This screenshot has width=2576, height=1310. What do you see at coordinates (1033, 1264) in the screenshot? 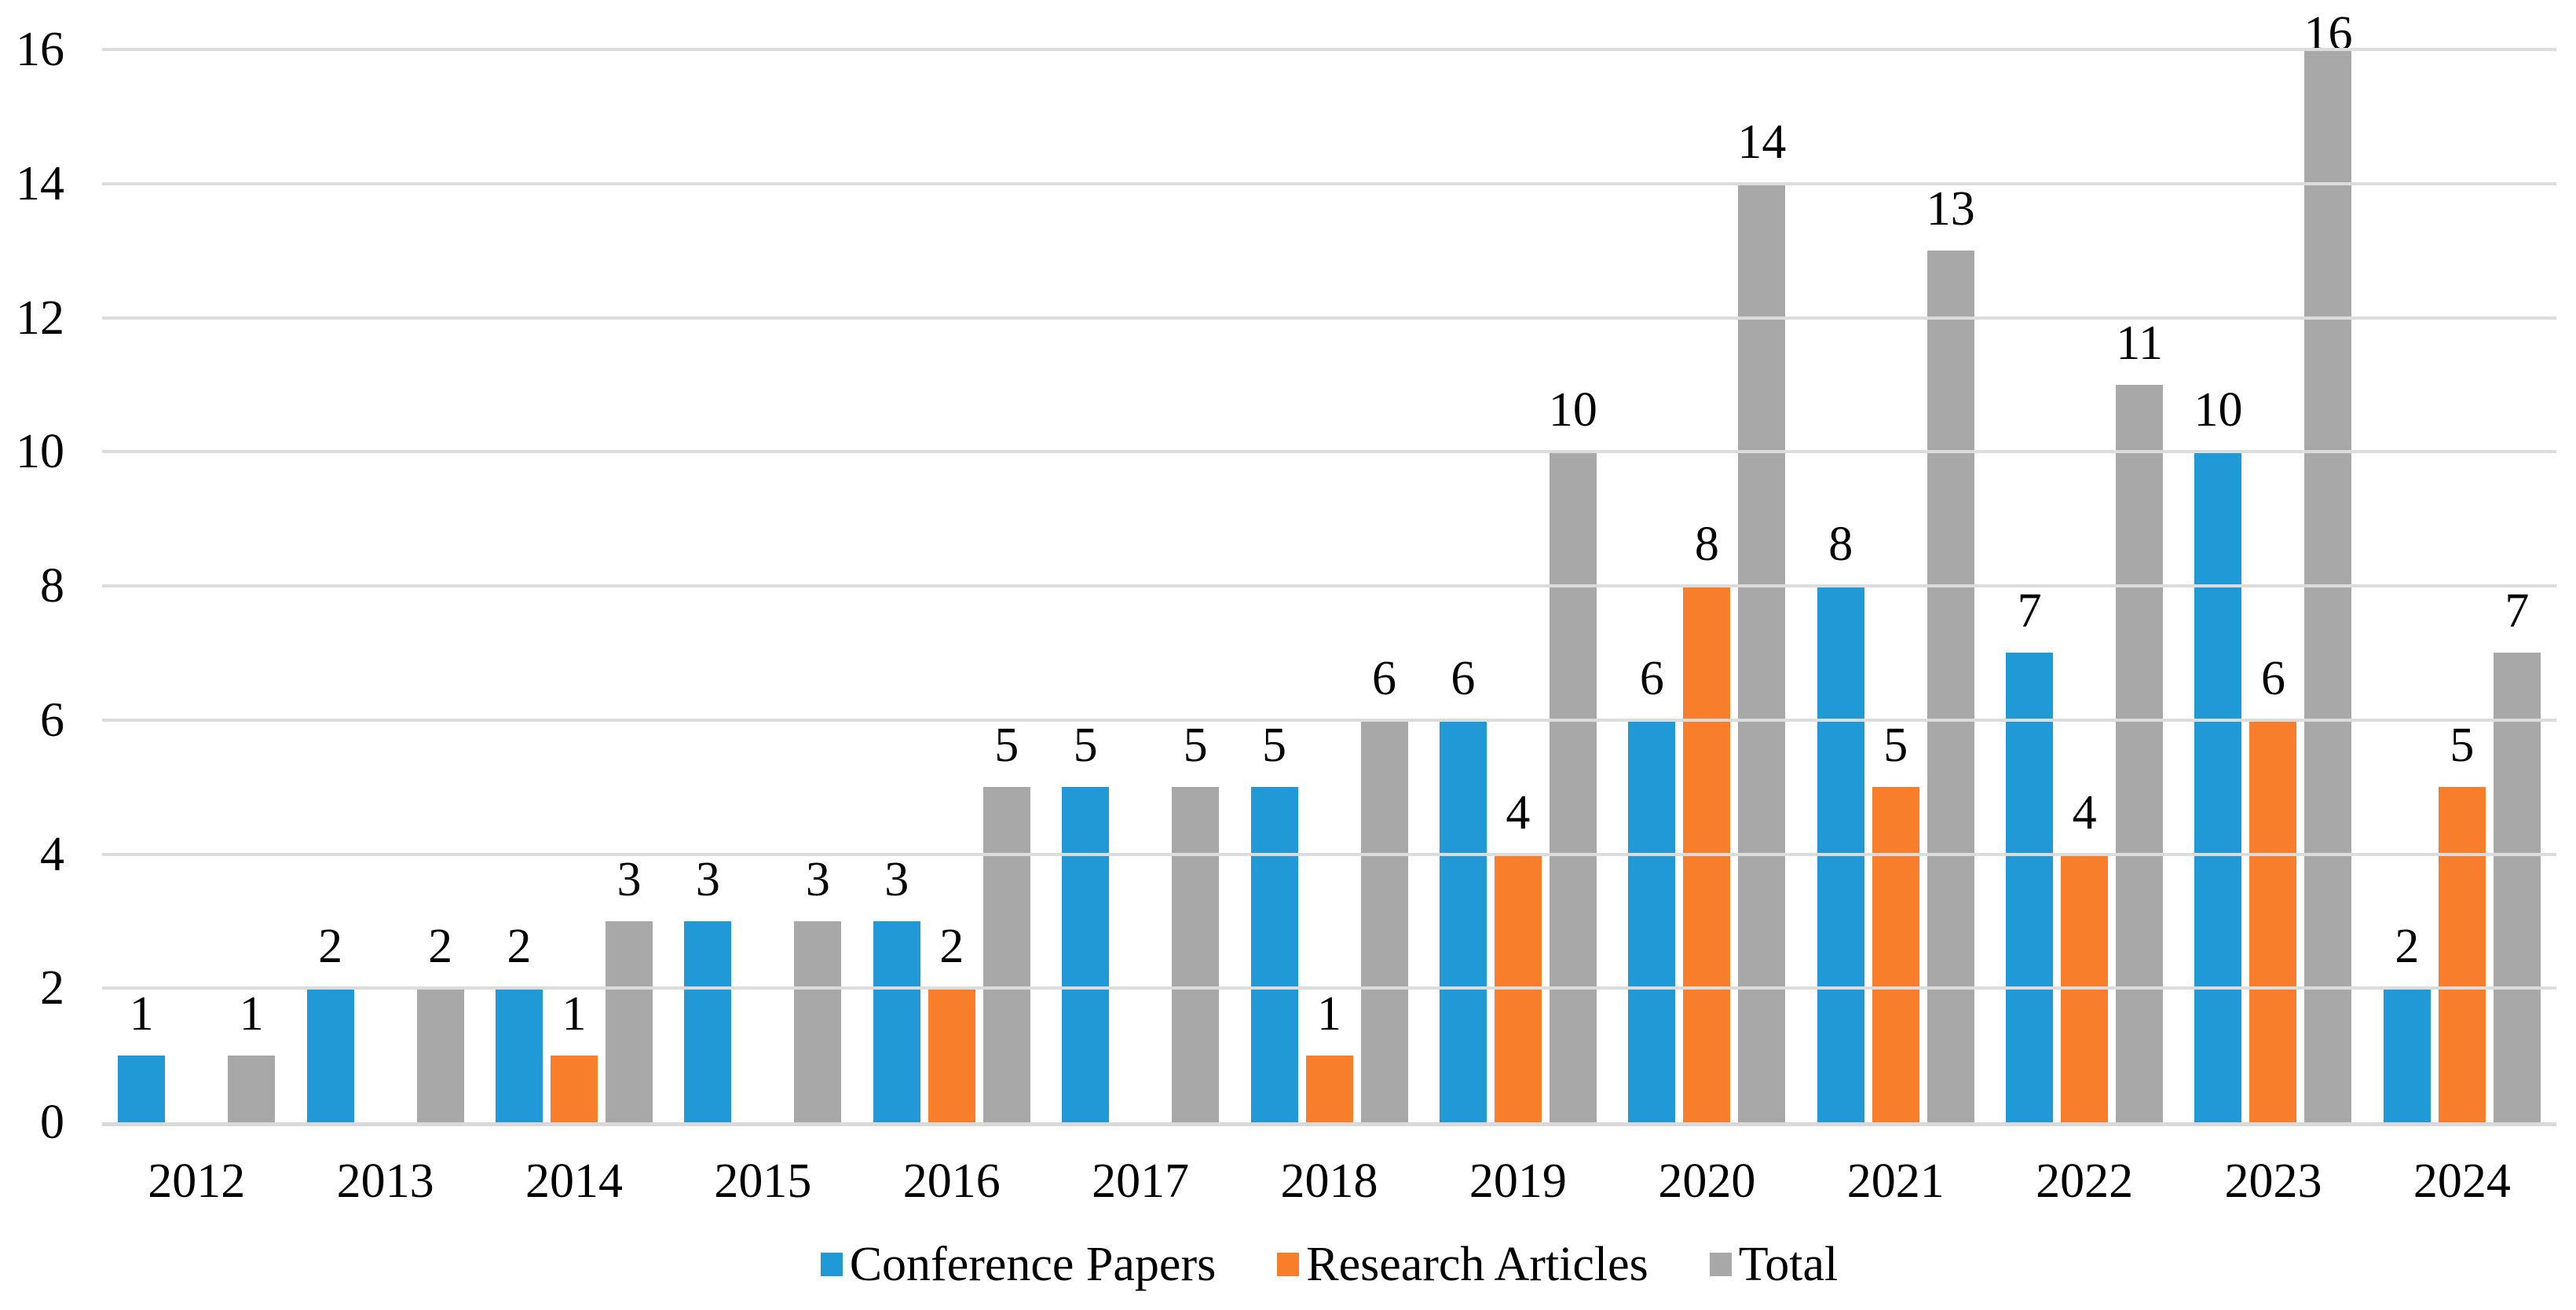
I see `legend-label: Conference Papers` at bounding box center [1033, 1264].